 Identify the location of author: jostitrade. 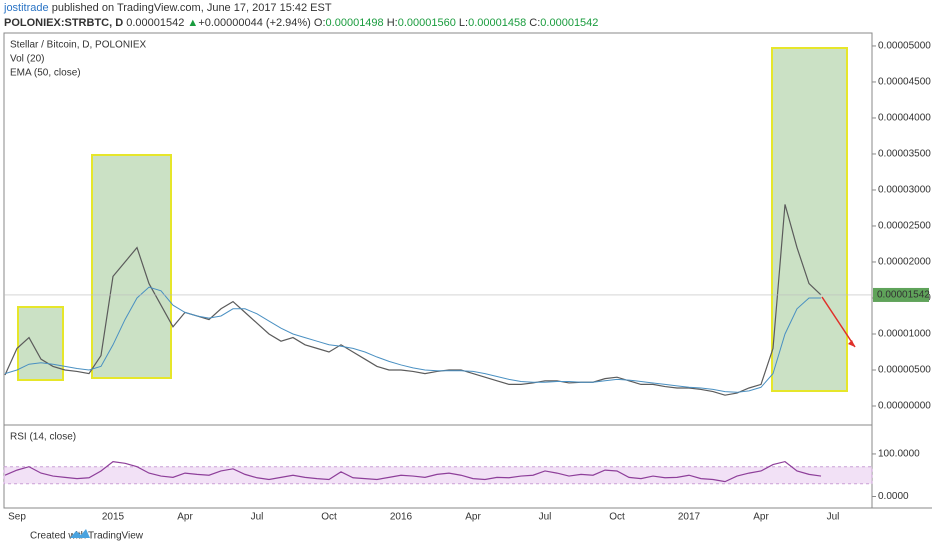
(26, 8).